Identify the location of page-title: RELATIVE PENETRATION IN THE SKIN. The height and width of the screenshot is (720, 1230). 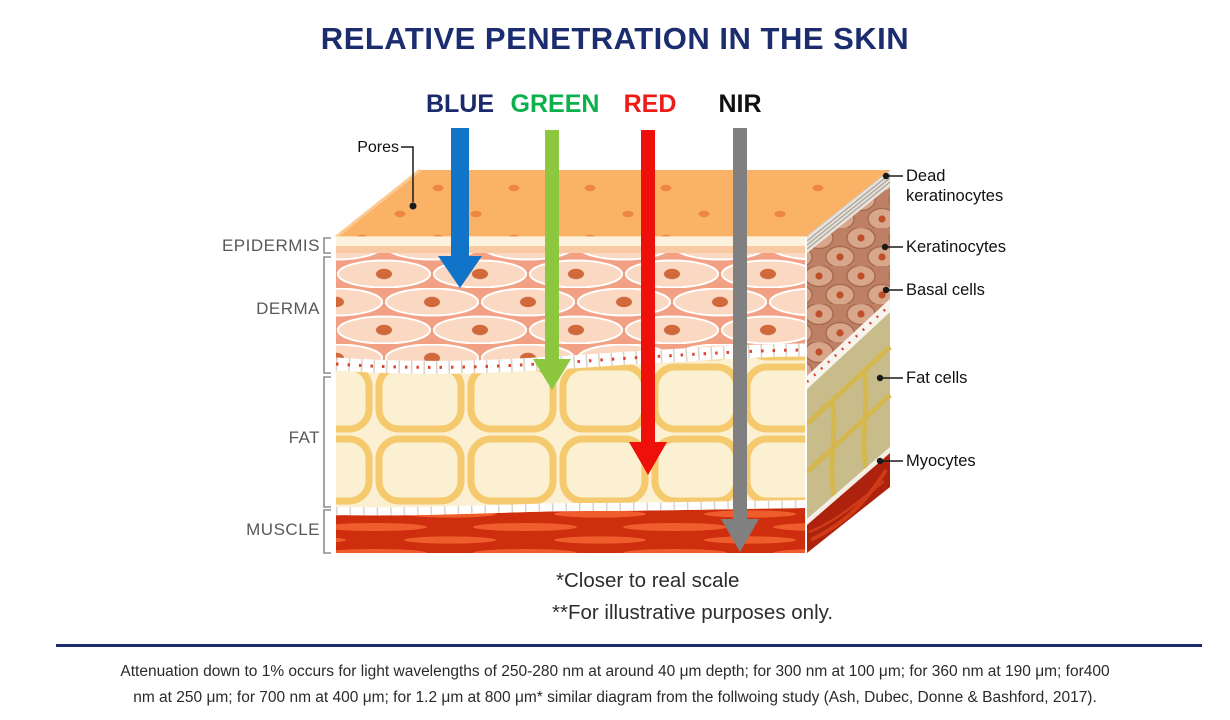
(615, 38).